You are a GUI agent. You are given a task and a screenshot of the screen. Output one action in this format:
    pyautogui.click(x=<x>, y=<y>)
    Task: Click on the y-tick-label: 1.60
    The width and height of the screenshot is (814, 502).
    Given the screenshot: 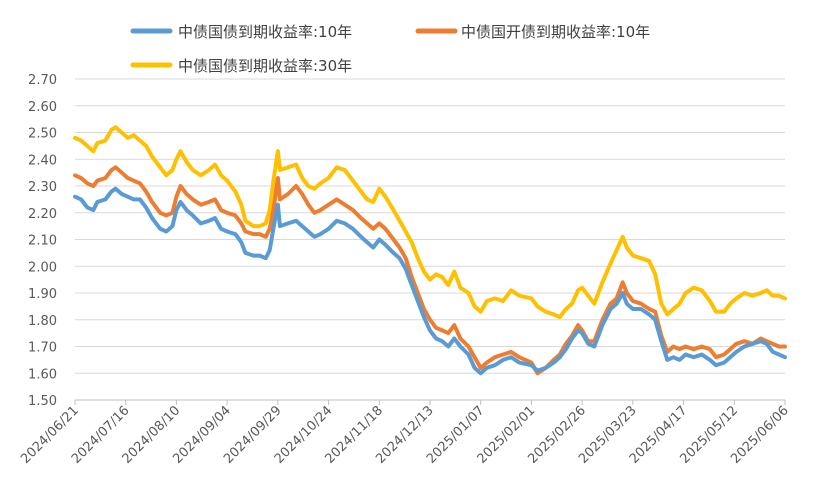 What is the action you would take?
    pyautogui.click(x=42, y=374)
    